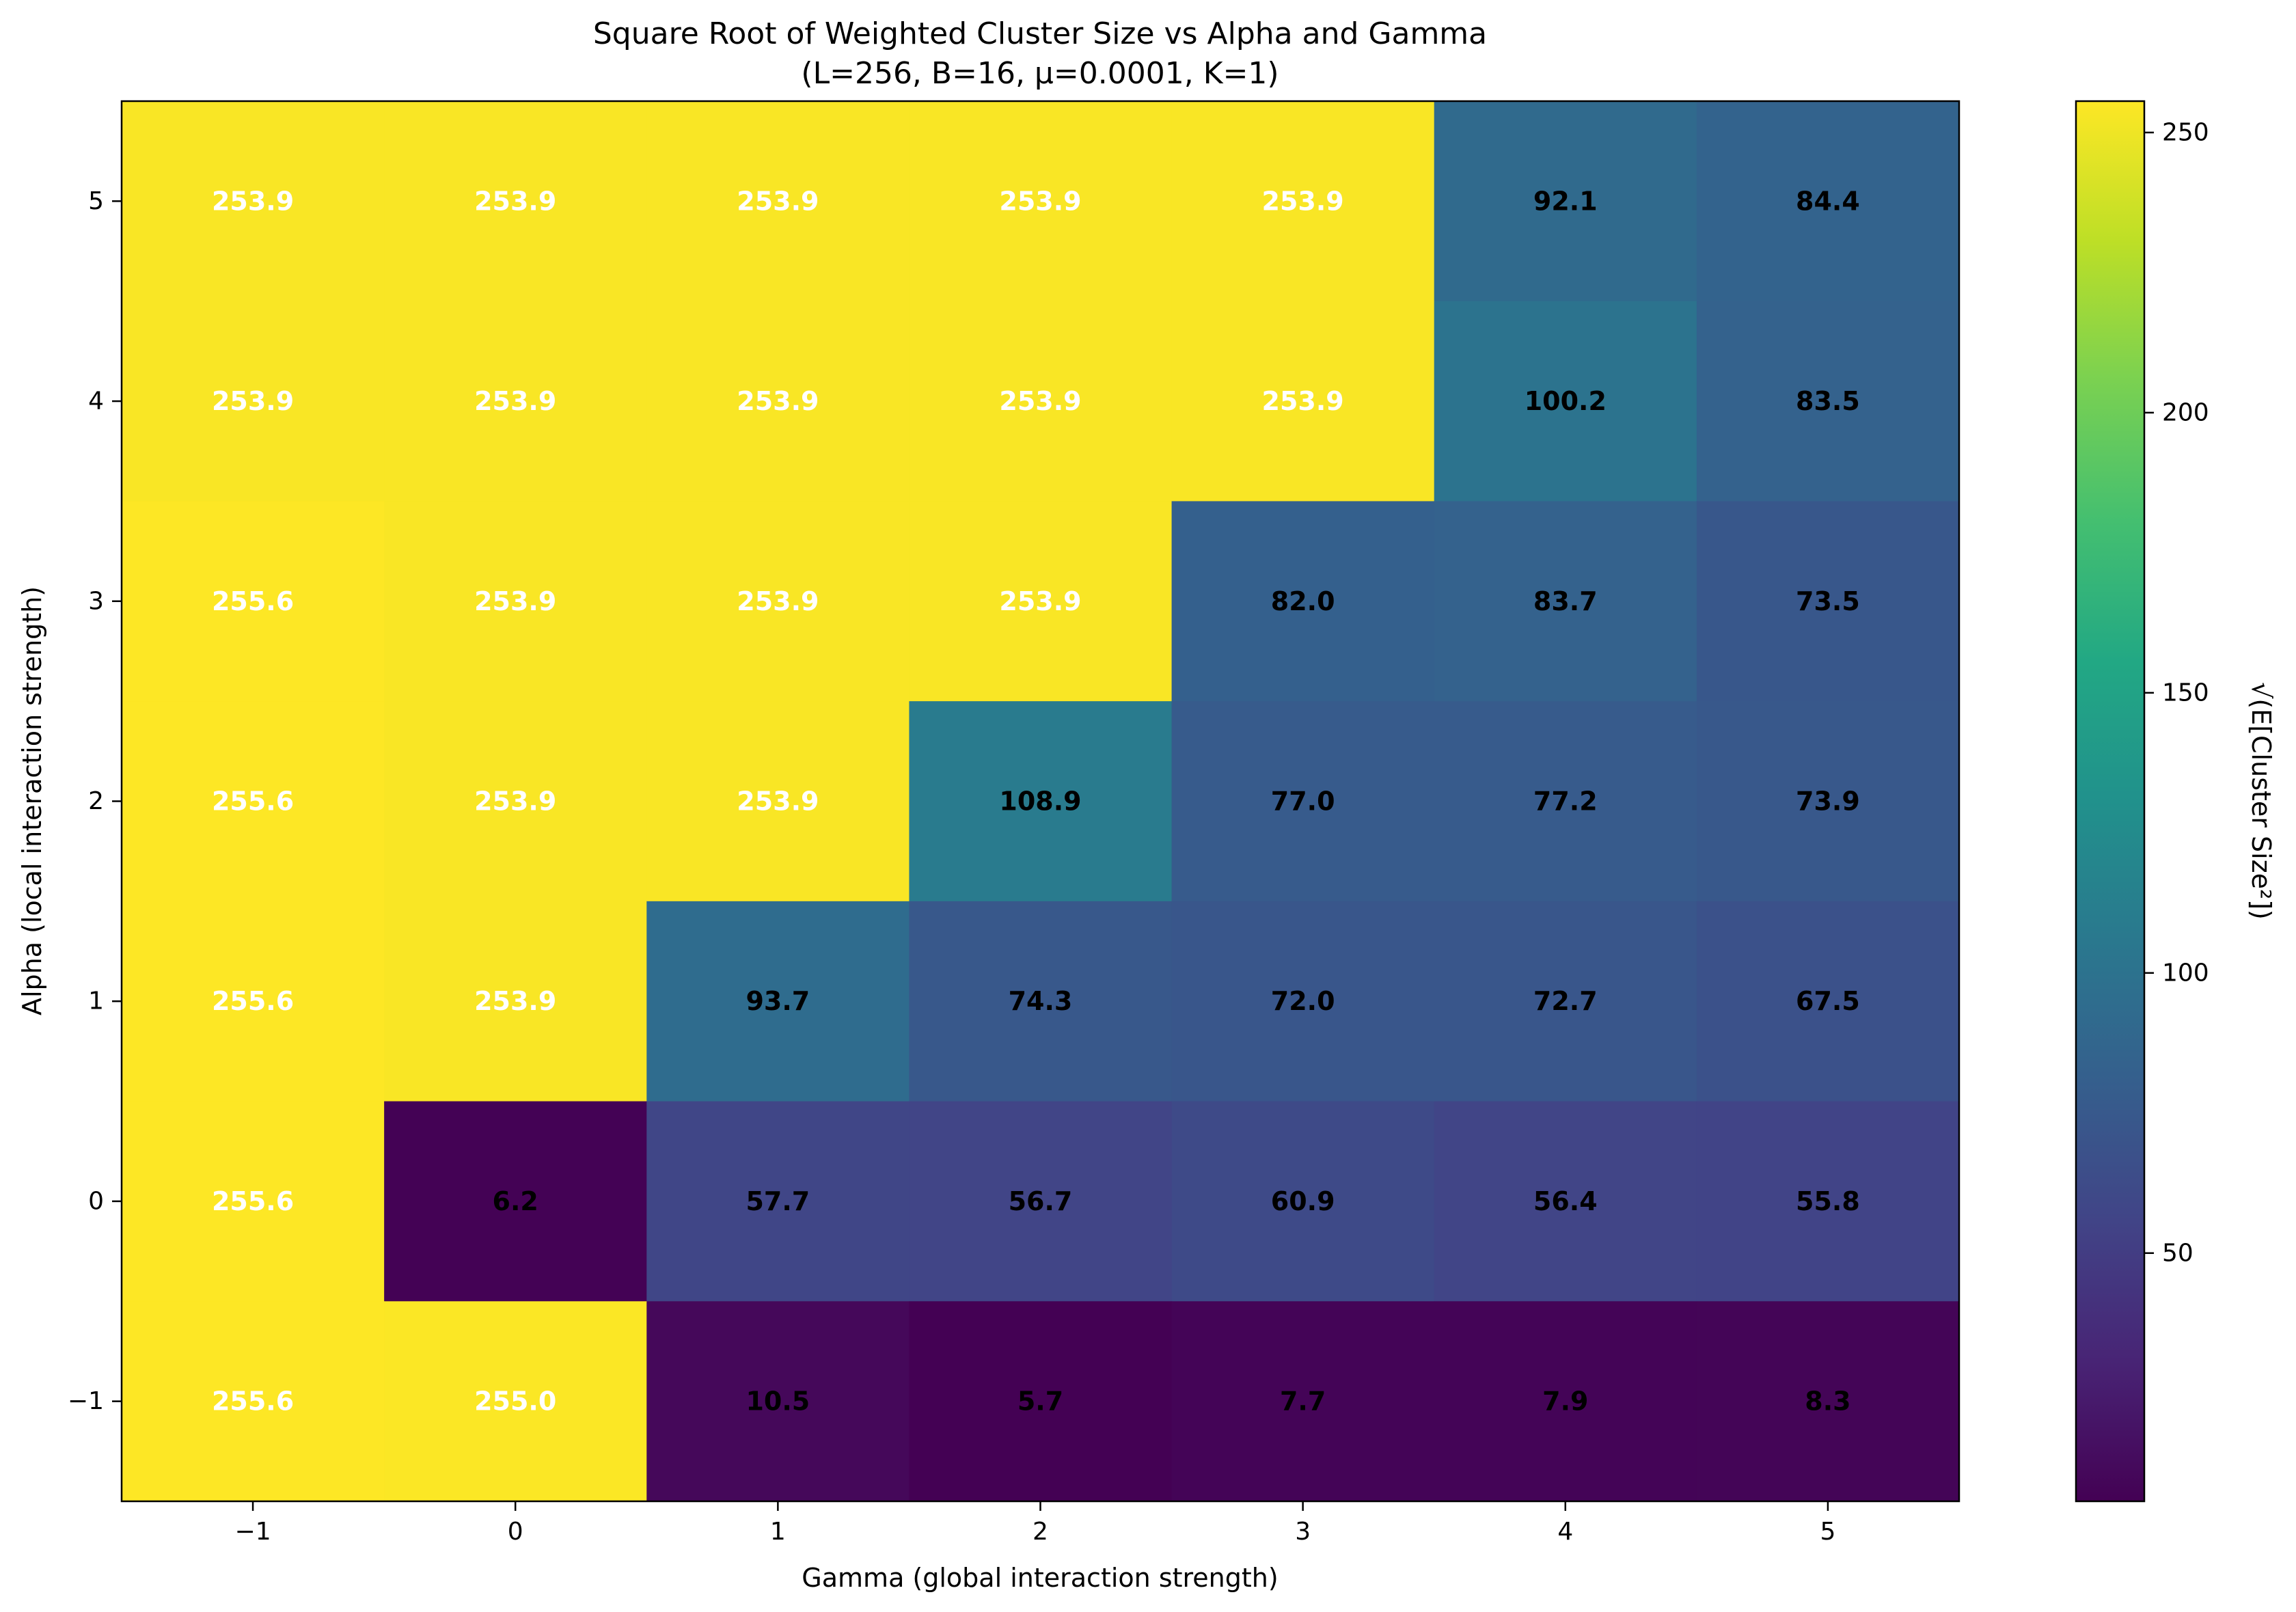 The image size is (2296, 1612). Describe the element at coordinates (1565, 802) in the screenshot. I see `cell-value-label: 77.2` at that location.